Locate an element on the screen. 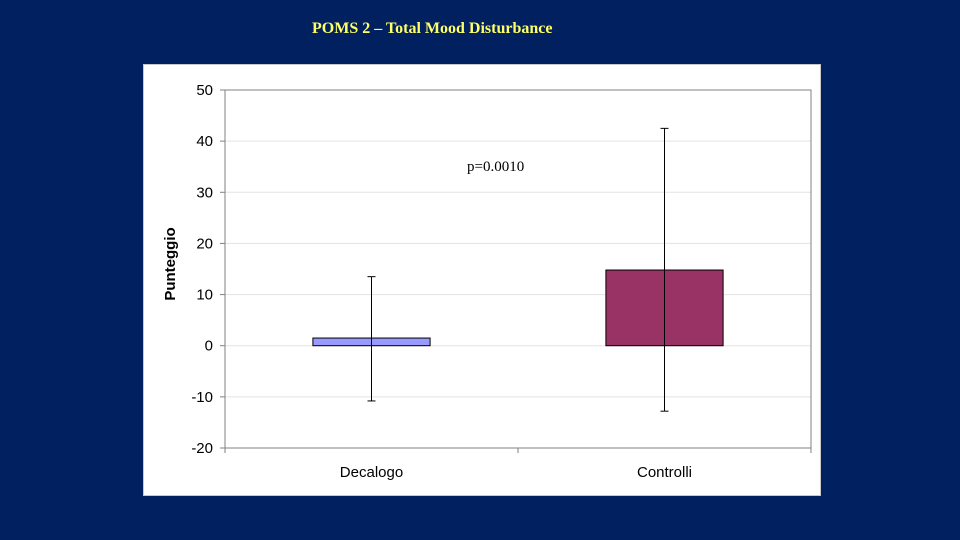 Image resolution: width=960 pixels, height=540 pixels. y-tick-label: 20 is located at coordinates (204, 243).